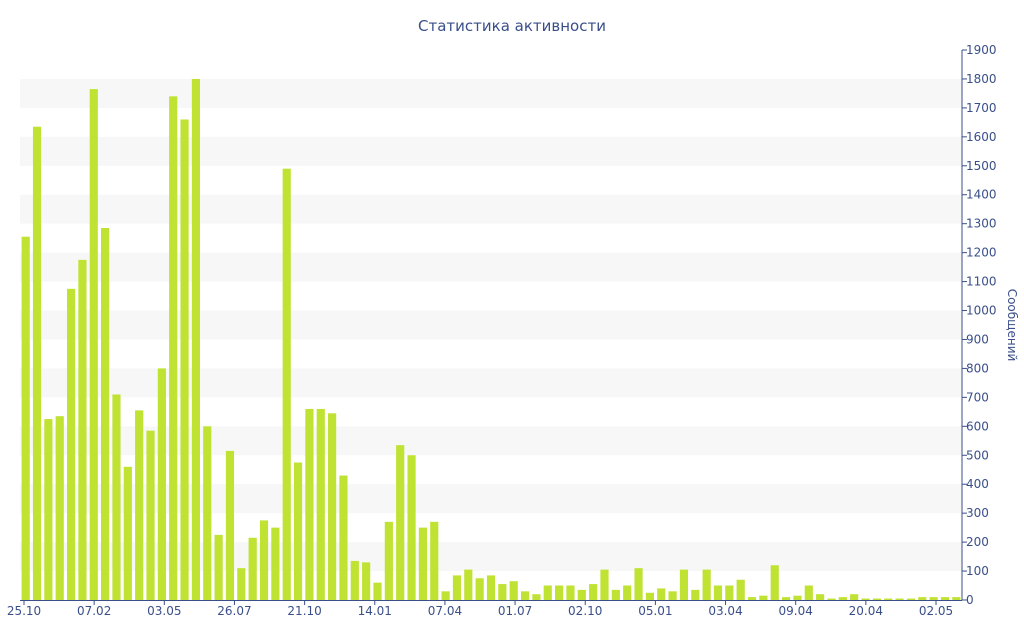 This screenshot has height=640, width=1024. I want to click on y-tick-label: 1300, so click(981, 224).